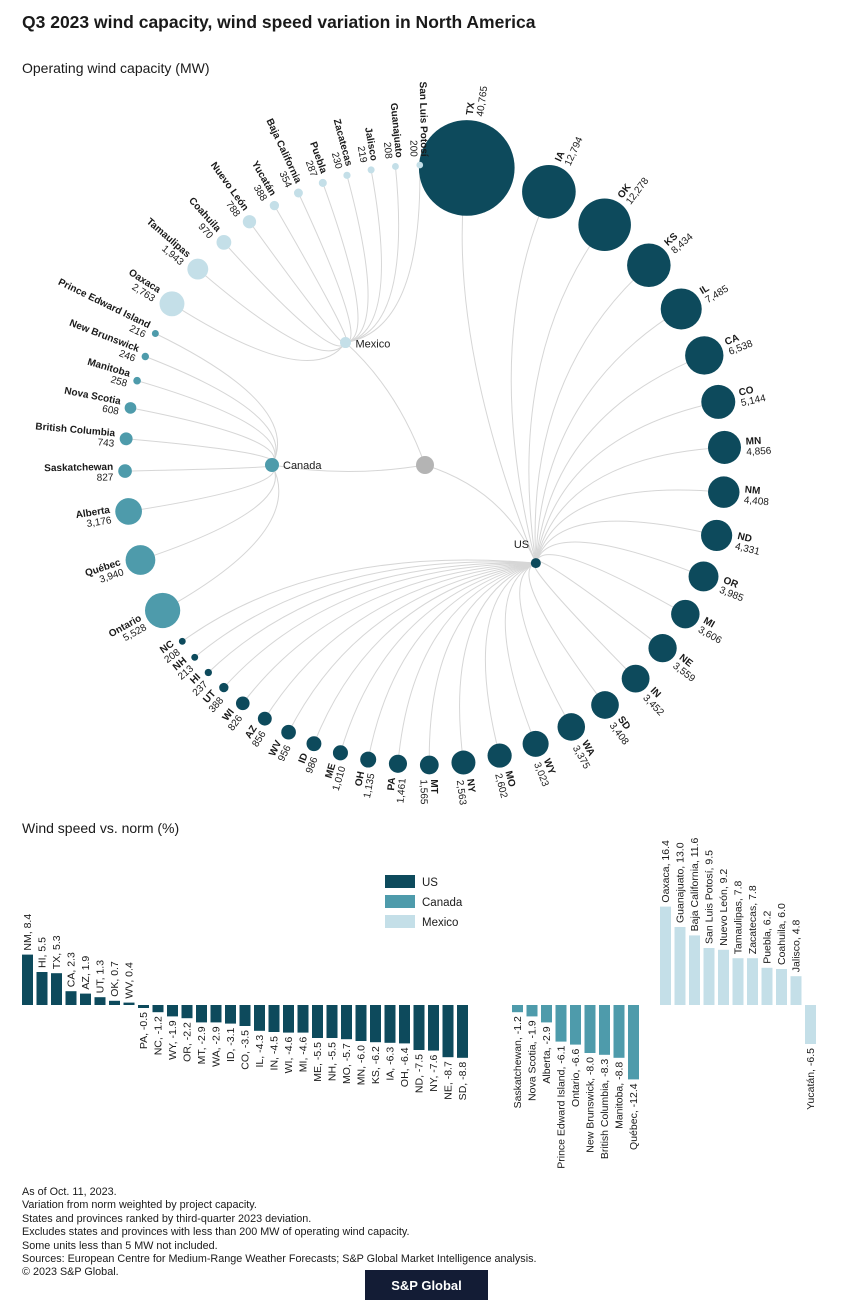 Image resolution: width=850 pixels, height=1300 pixels. Describe the element at coordinates (264, 718) in the screenshot. I see `bubble-AZ` at that location.